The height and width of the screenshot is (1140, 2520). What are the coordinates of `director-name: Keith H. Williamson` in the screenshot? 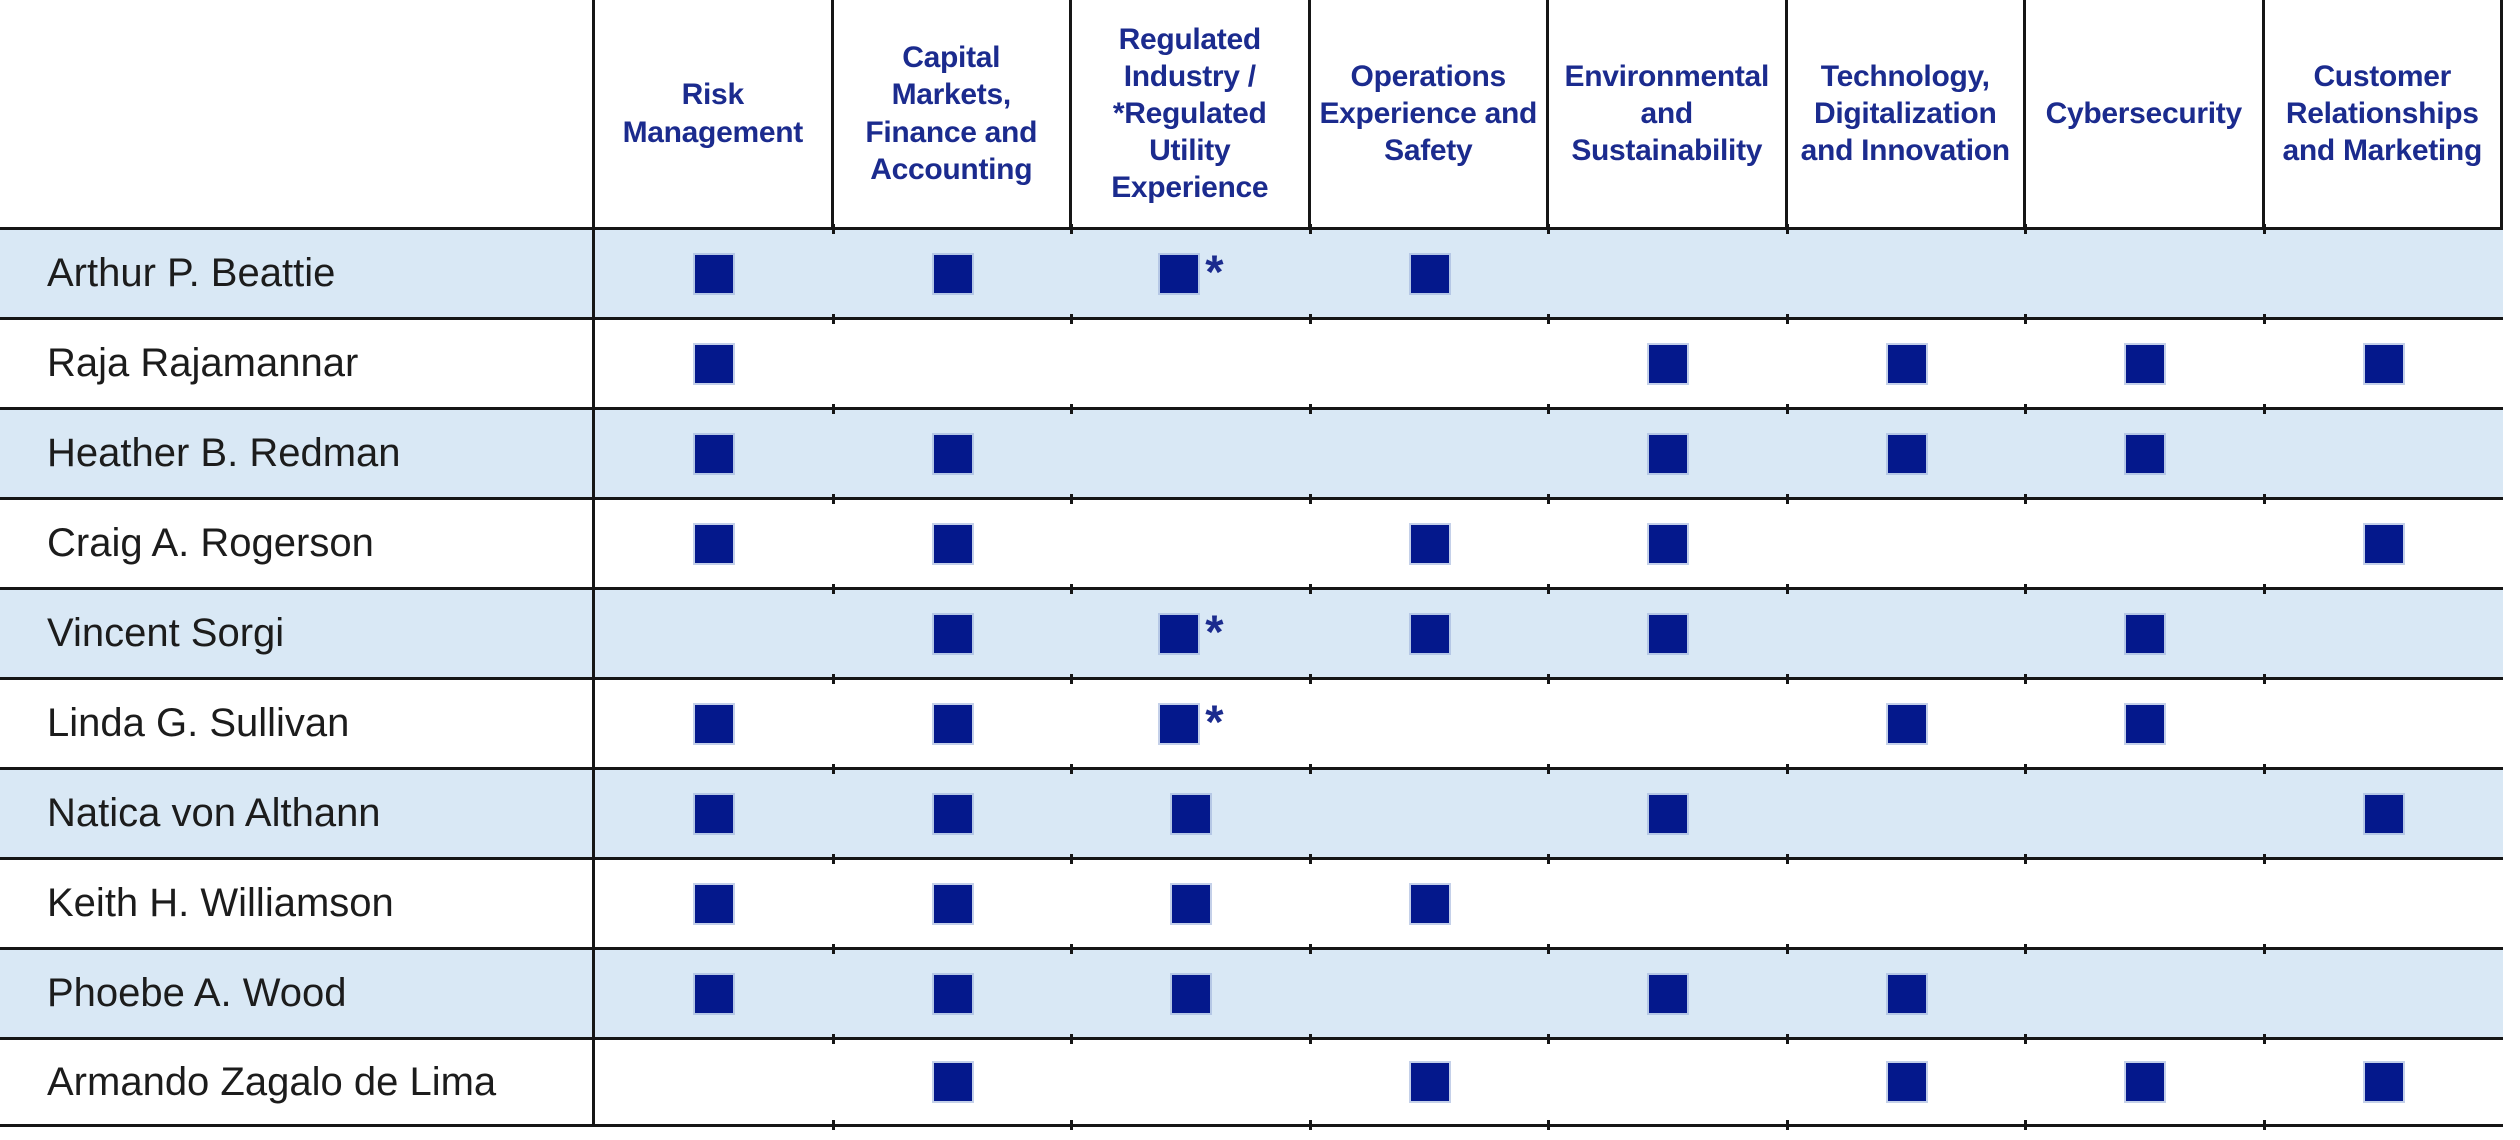 It's located at (297, 903).